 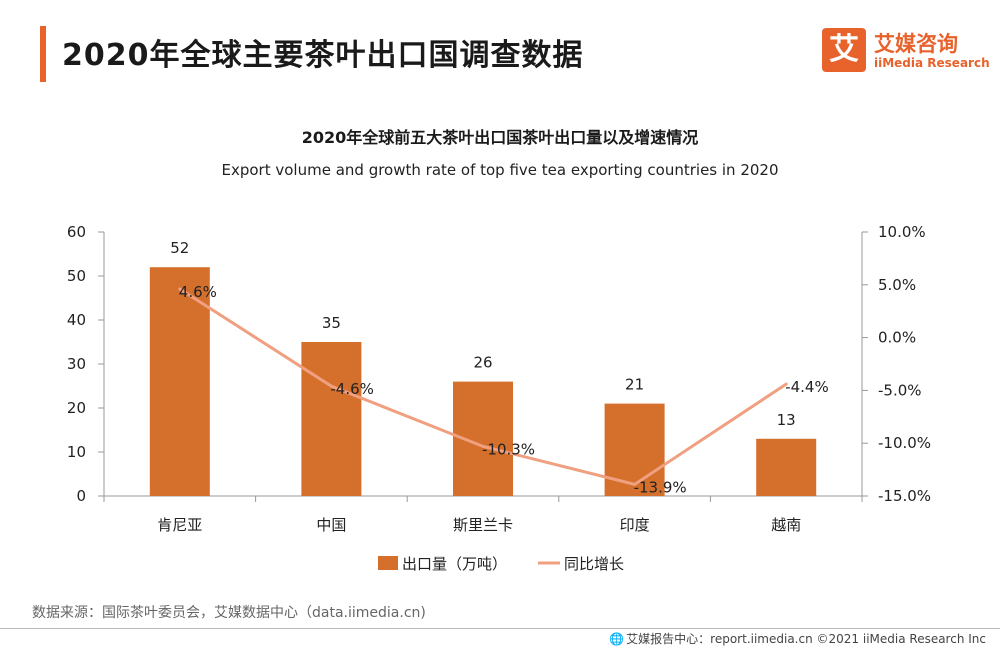 What do you see at coordinates (76, 320) in the screenshot?
I see `y-left-tick-label: 40` at bounding box center [76, 320].